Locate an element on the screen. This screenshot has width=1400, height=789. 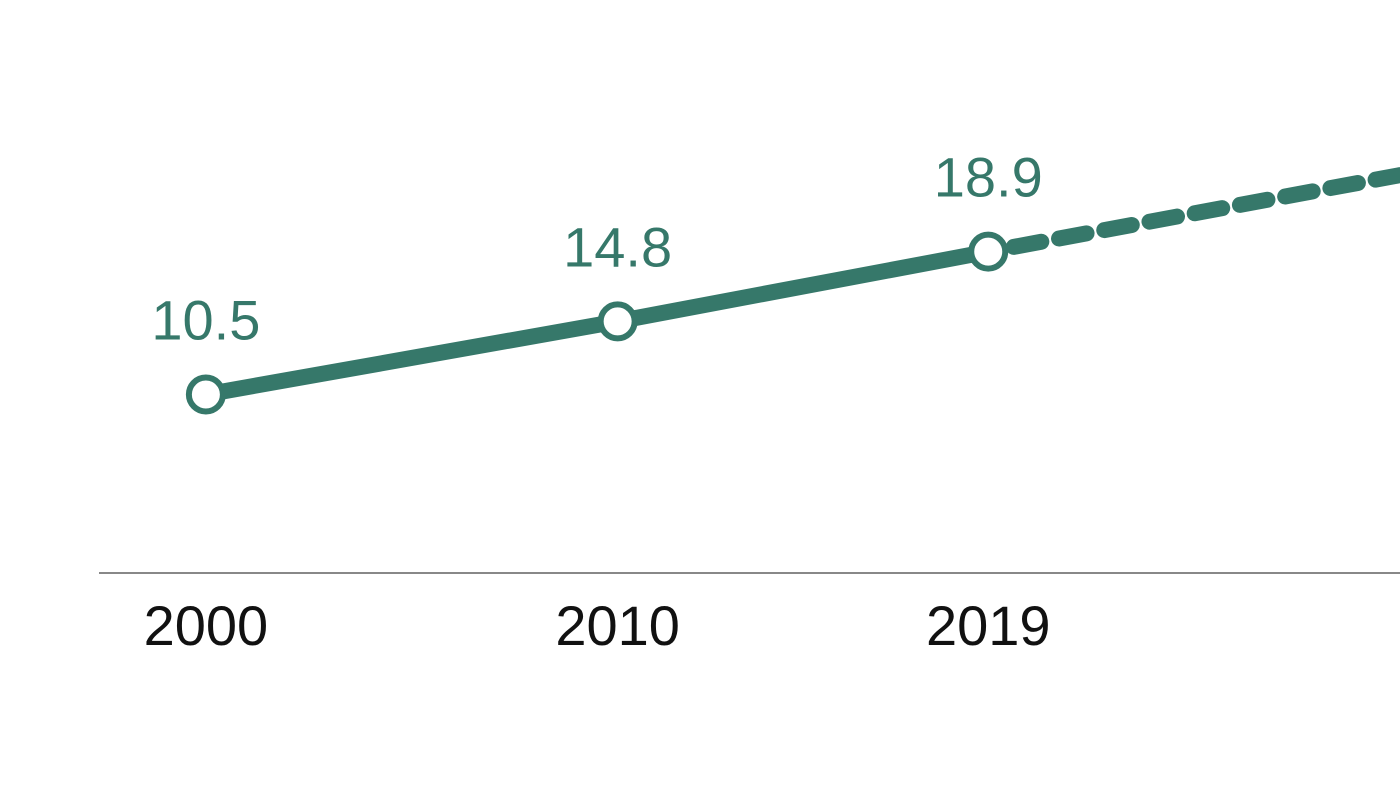
x-tick-label: 2019 is located at coordinates (988, 625).